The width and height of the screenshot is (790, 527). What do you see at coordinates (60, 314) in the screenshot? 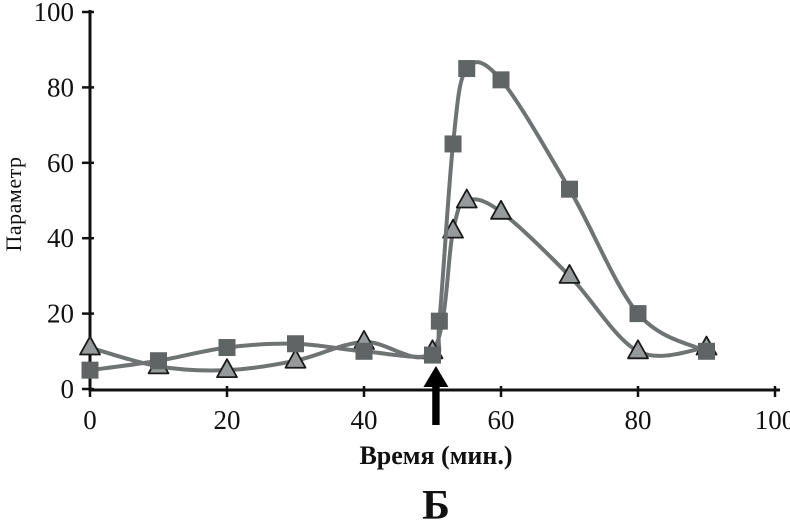
I see `y-tick-label: 20` at bounding box center [60, 314].